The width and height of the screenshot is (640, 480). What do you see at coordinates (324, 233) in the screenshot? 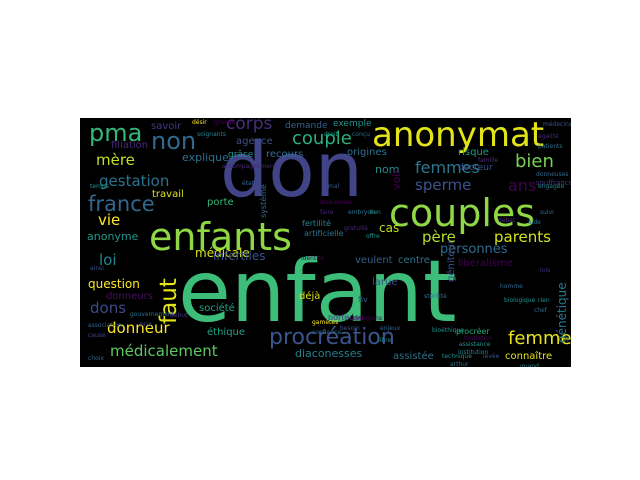
I see `cloud-word: artificielle` at bounding box center [324, 233].